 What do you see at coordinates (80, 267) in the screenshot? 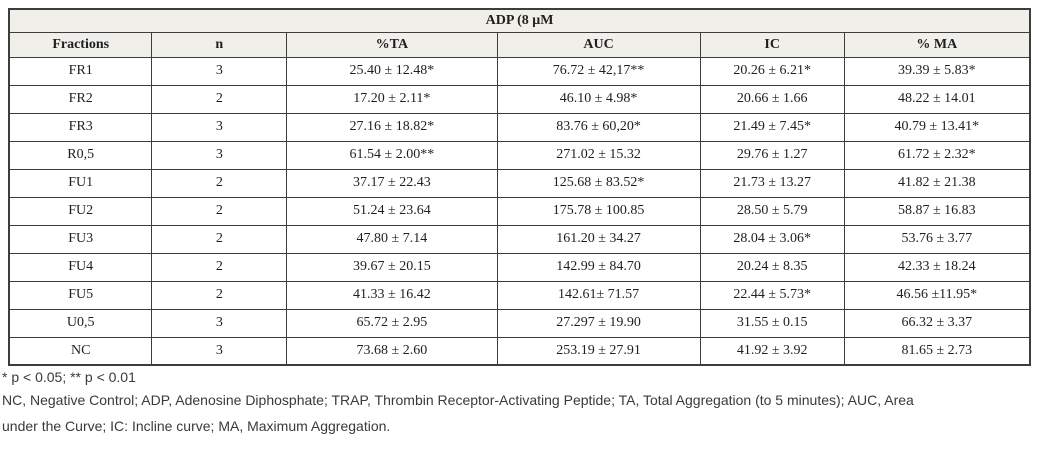
I see `fraction-label: FU4` at bounding box center [80, 267].